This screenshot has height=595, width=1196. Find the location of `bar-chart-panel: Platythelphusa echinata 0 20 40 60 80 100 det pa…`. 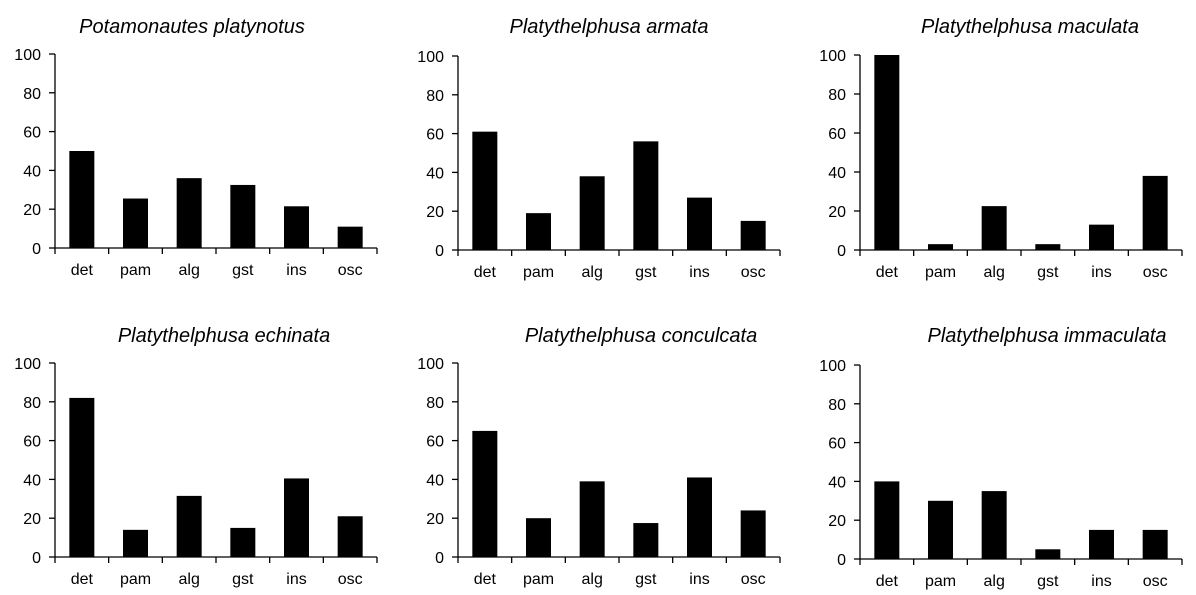

bar-chart-panel: Platythelphusa echinata 0 20 40 60 80 100 det pa… is located at coordinates (196, 456).